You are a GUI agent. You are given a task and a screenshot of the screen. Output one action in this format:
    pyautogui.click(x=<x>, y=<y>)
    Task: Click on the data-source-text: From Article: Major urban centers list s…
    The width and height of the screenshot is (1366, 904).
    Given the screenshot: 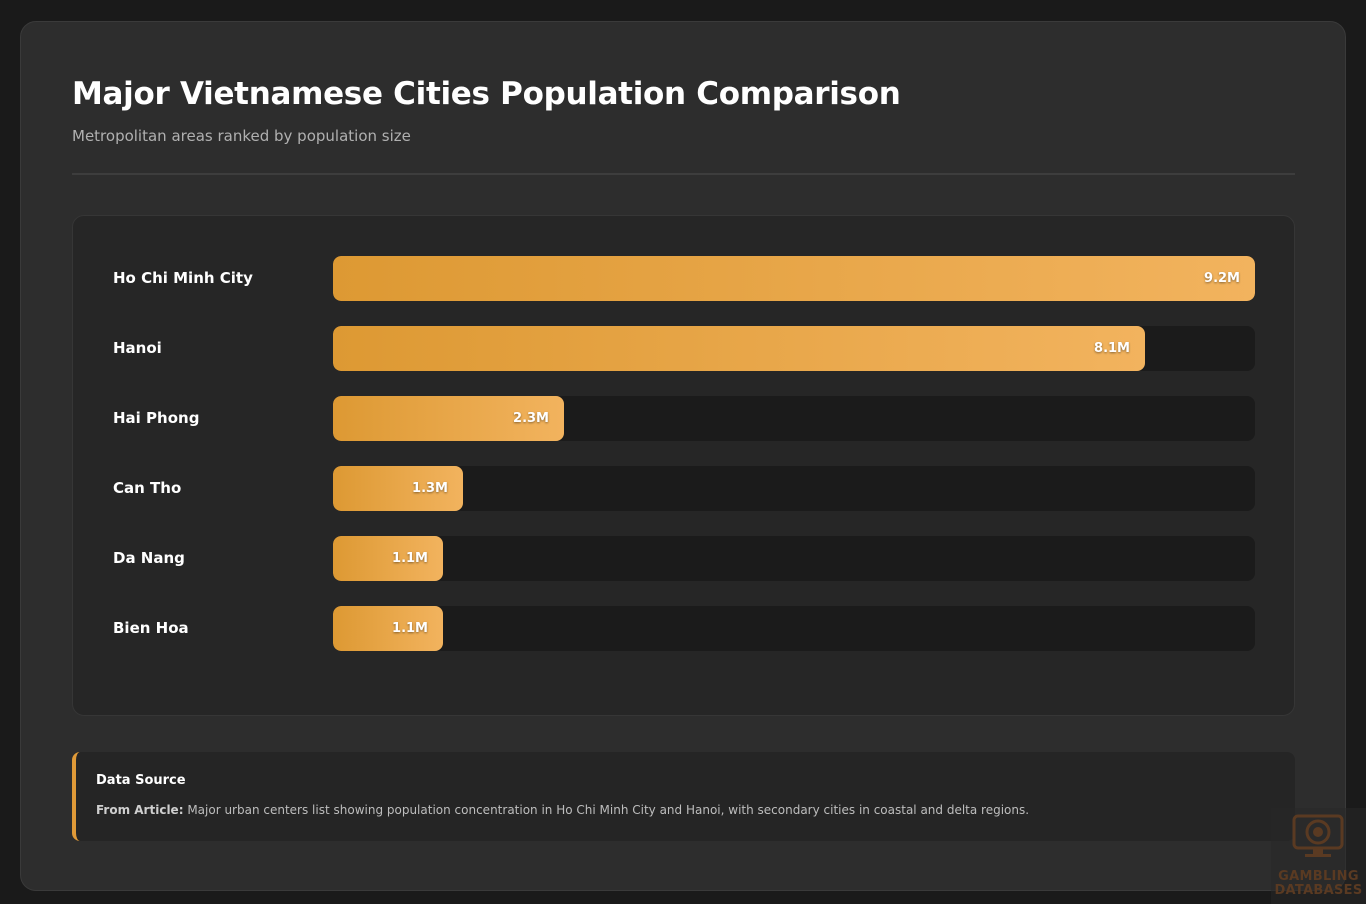 What is the action you would take?
    pyautogui.click(x=562, y=810)
    